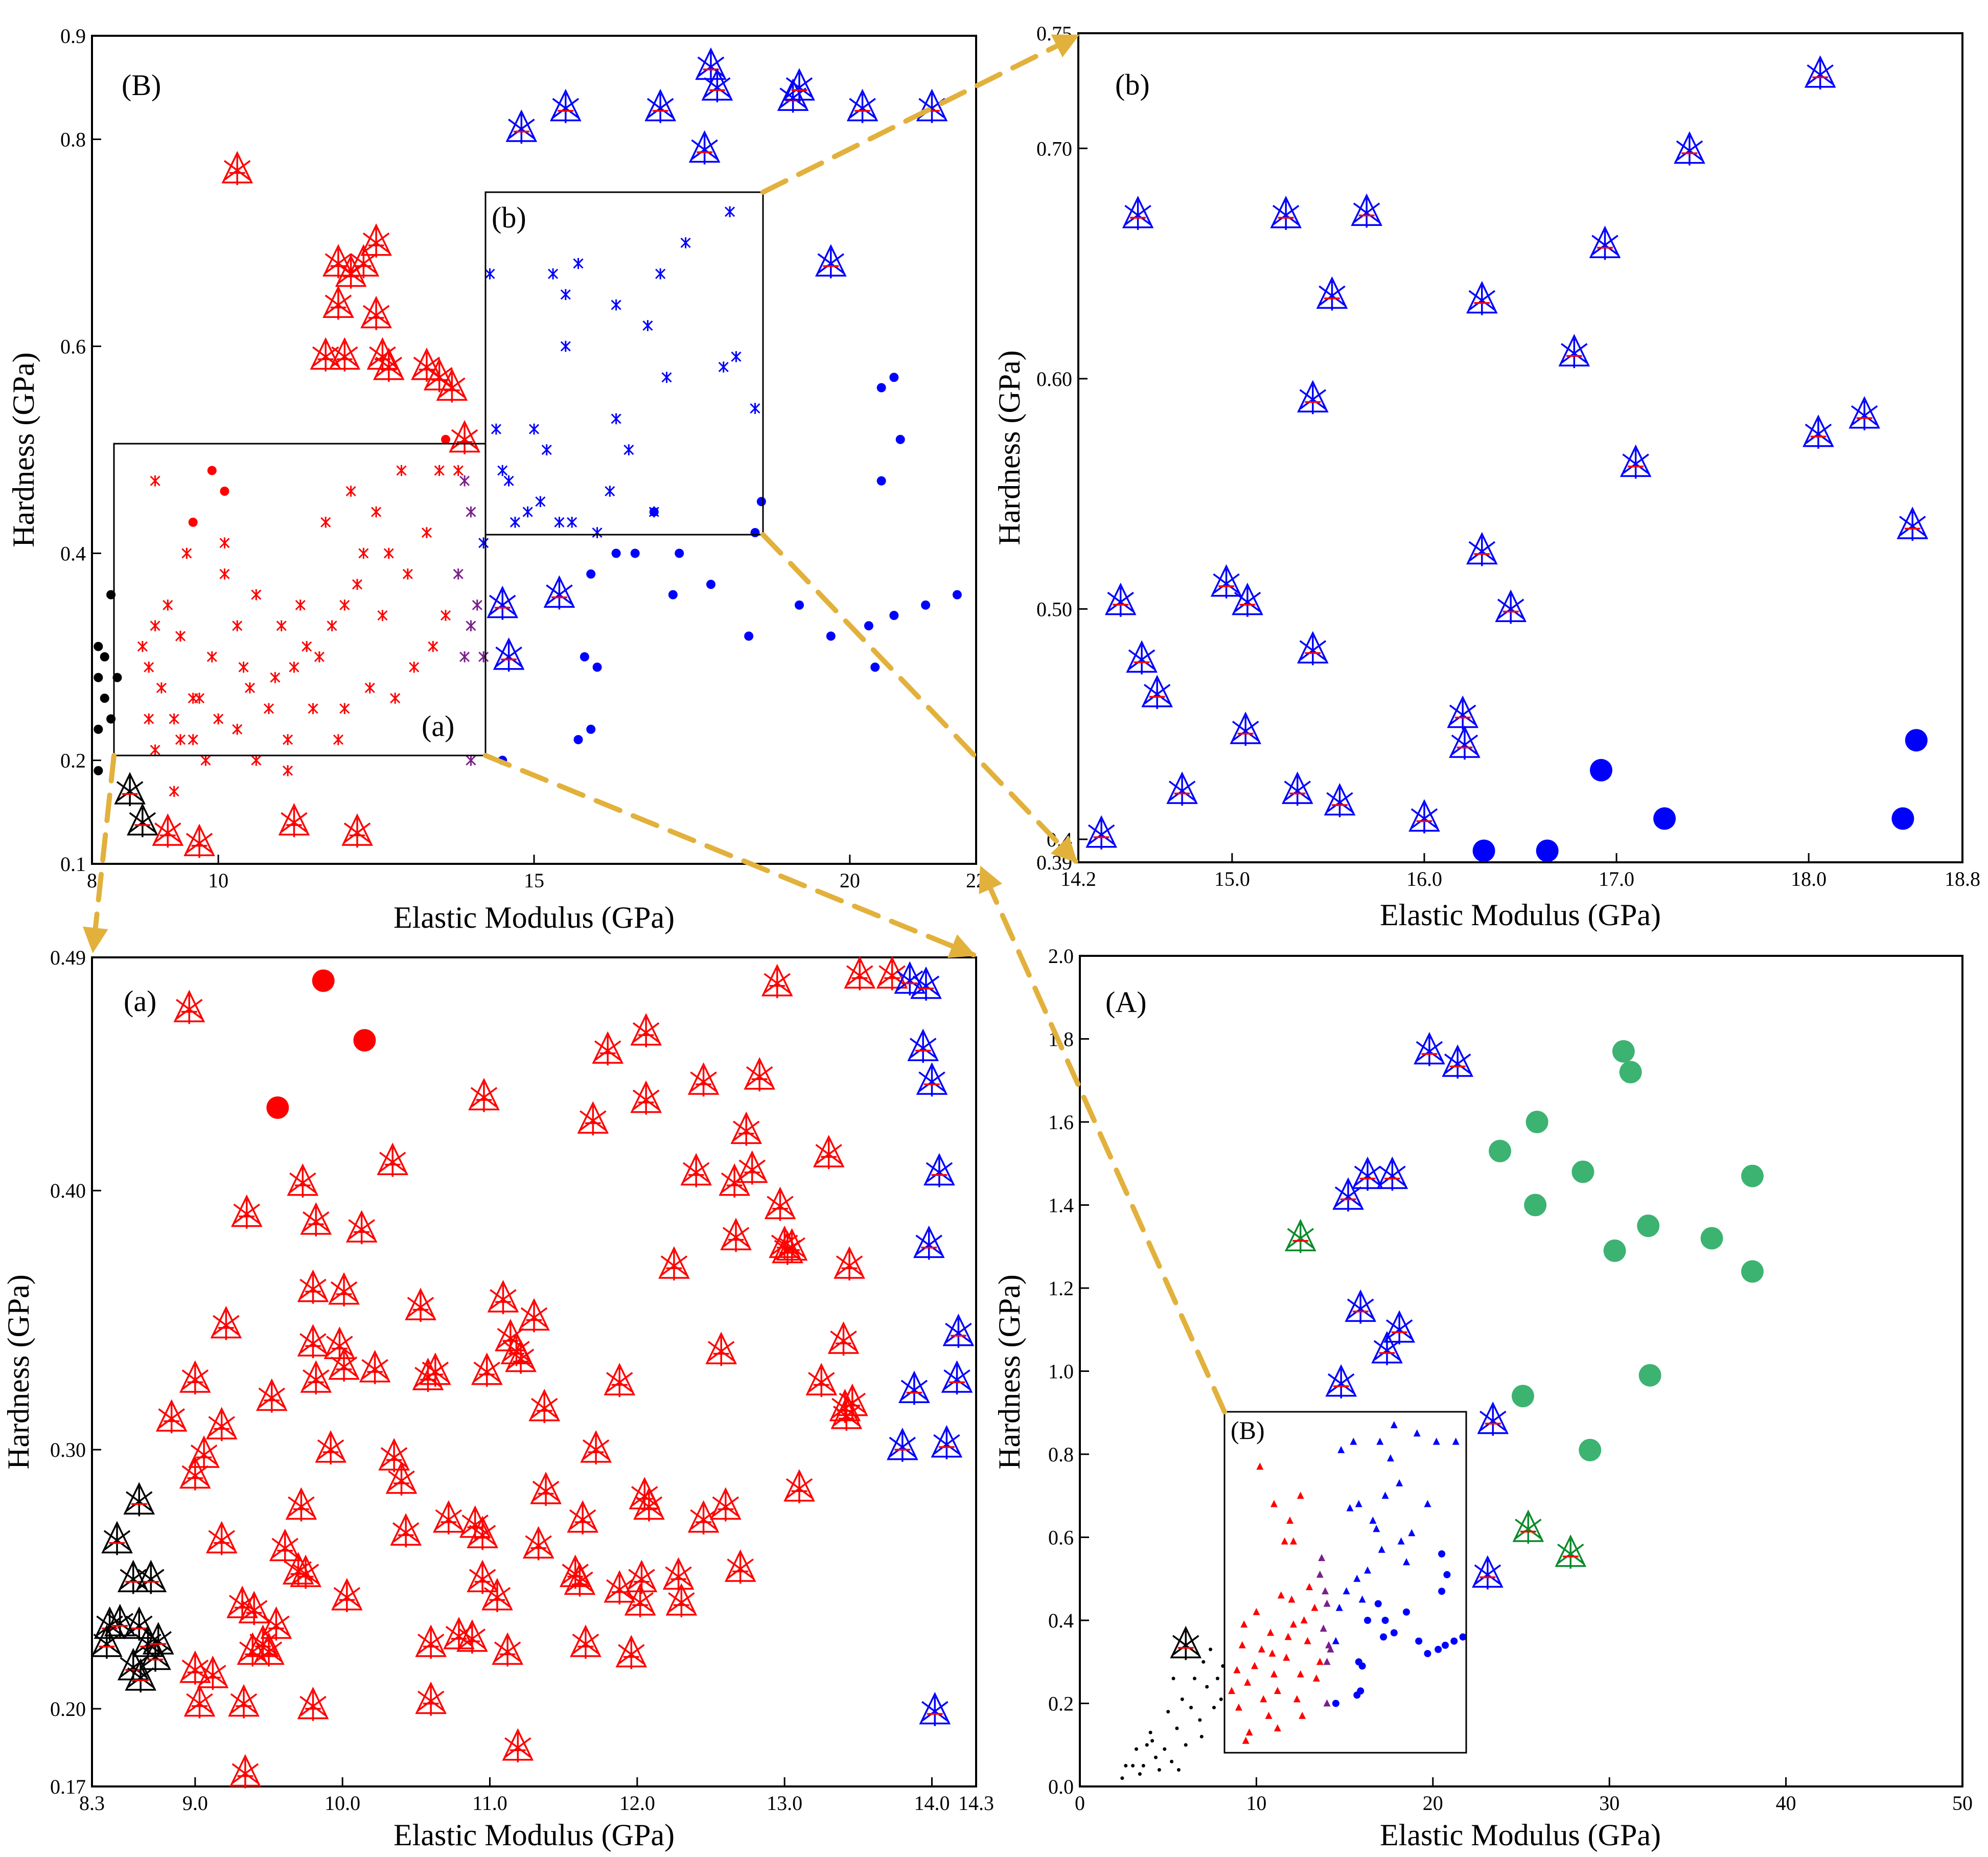 The image size is (1988, 1857). Describe the element at coordinates (784, 1804) in the screenshot. I see `x-tick-label-a-5: 13.0` at that location.